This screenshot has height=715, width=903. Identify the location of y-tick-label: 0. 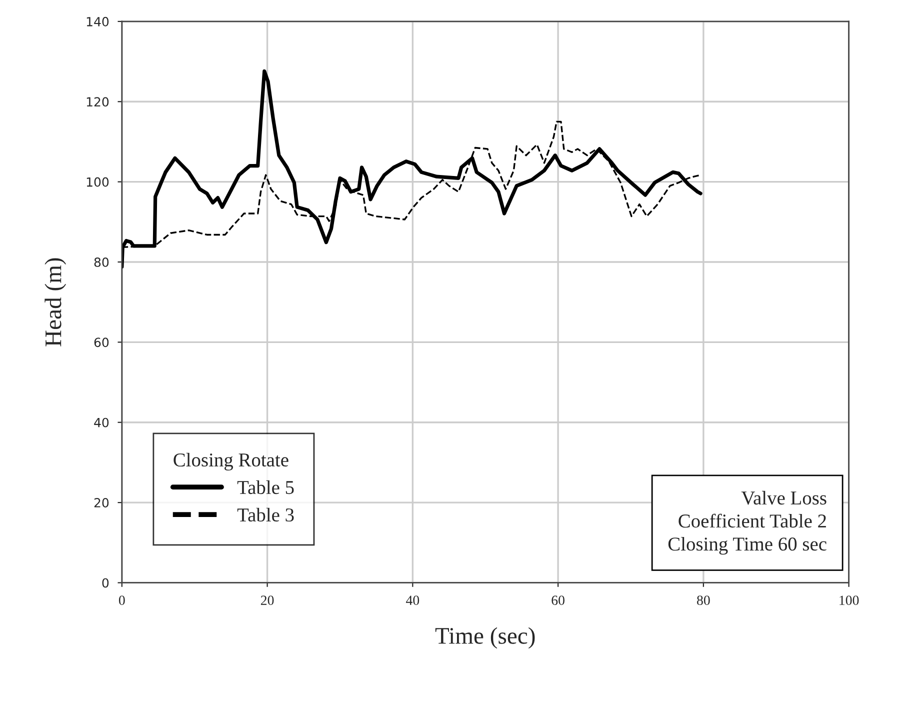
(105, 583).